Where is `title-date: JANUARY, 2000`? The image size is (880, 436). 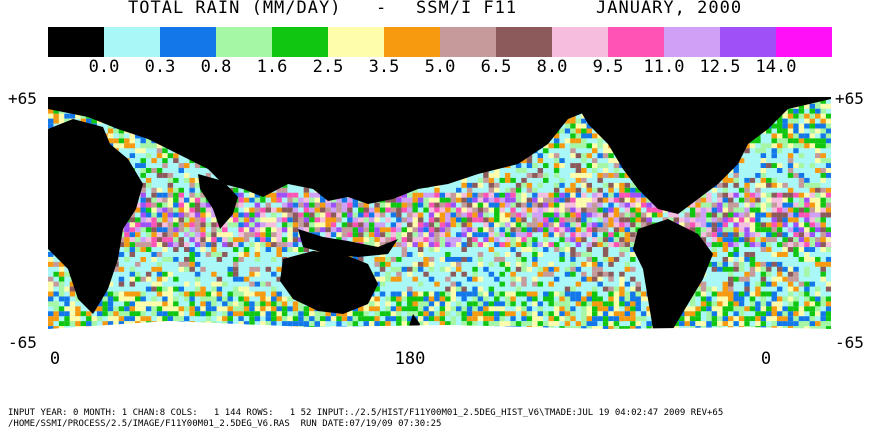 title-date: JANUARY, 2000 is located at coordinates (669, 9).